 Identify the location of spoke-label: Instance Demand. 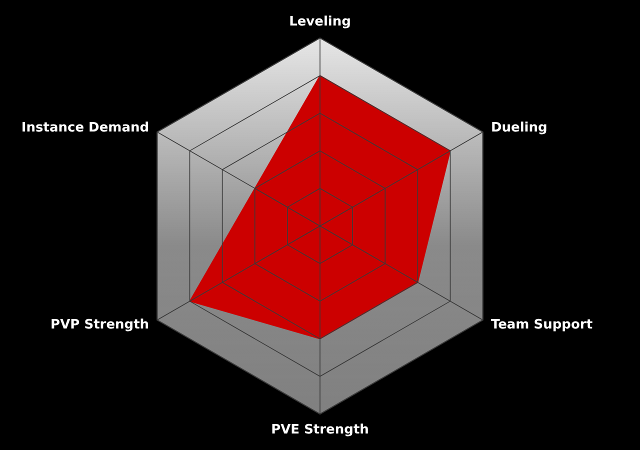
(85, 128).